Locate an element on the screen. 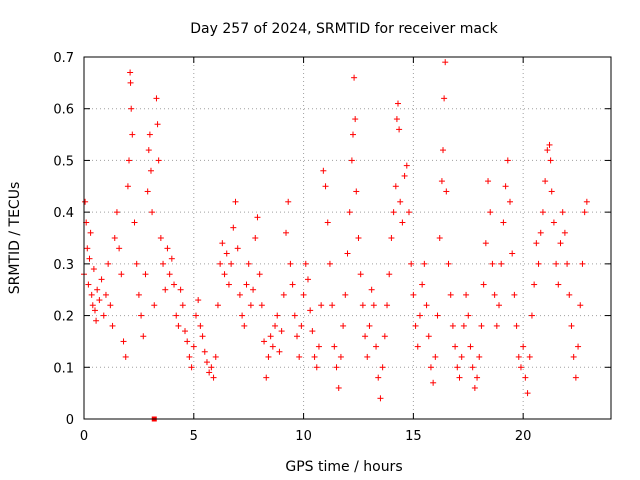  x-axis-title: GPS time / hours is located at coordinates (343, 467).